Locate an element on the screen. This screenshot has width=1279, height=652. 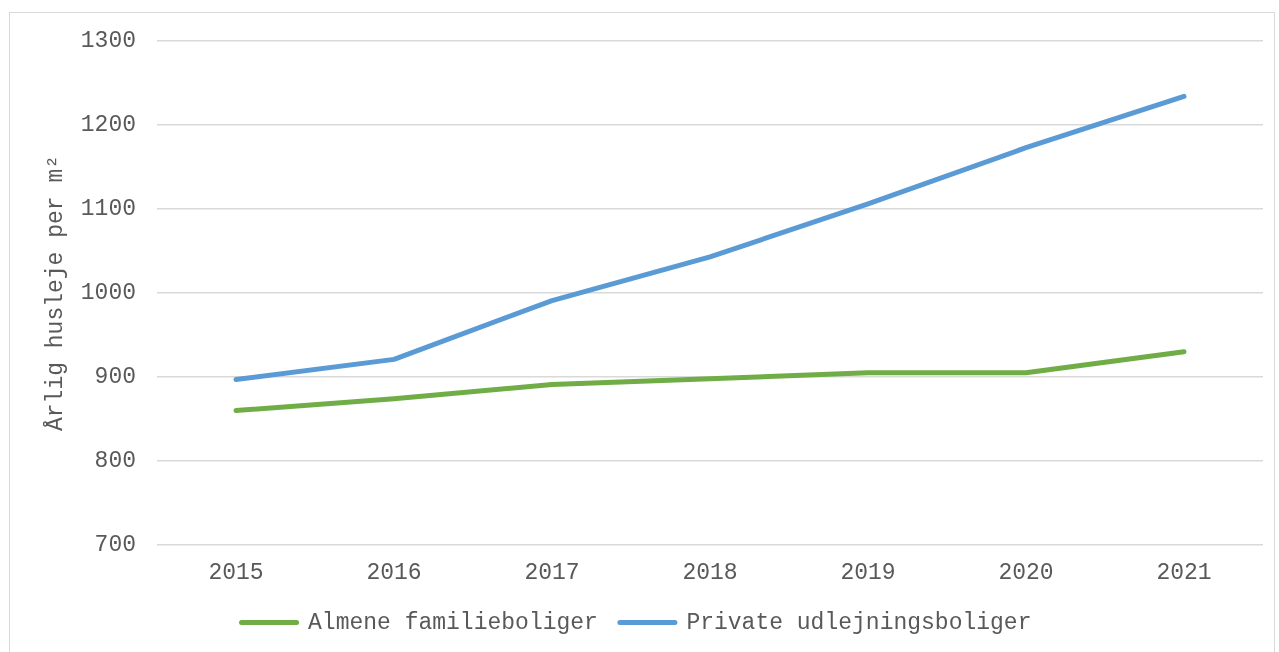
x-tick-label: 2017 is located at coordinates (552, 572).